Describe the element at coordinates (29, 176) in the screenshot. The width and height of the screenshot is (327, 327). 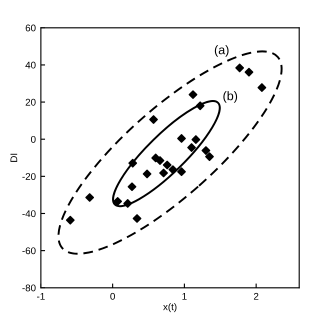
I see `y-tick-label: -20` at that location.